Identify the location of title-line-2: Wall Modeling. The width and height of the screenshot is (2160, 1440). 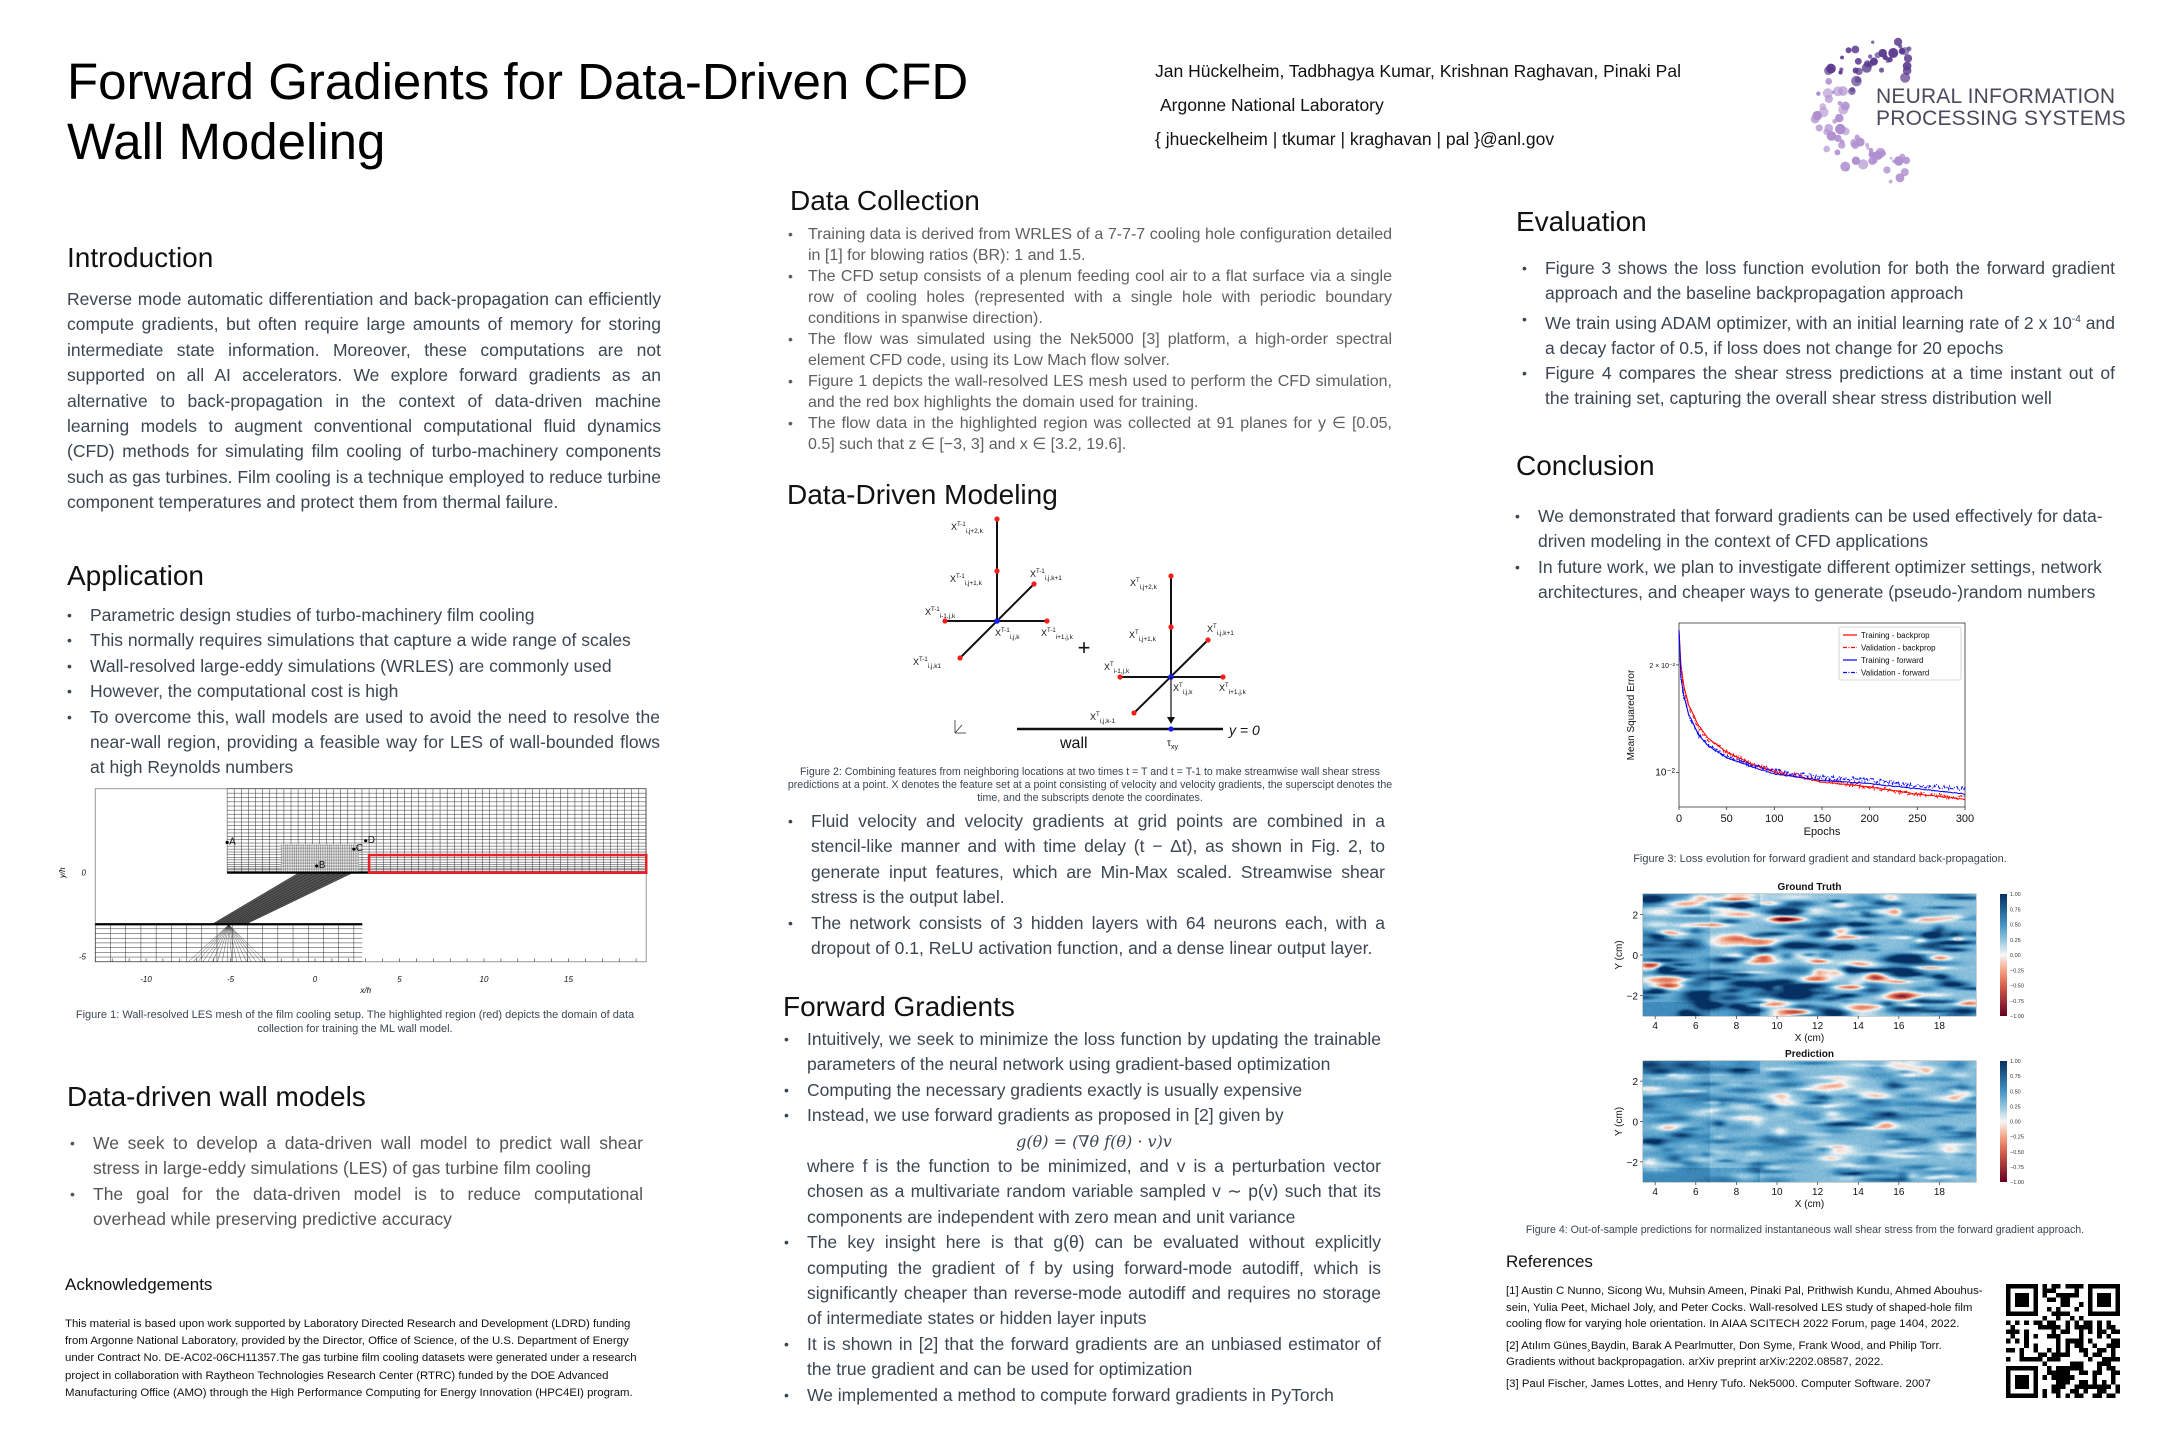
(226, 141).